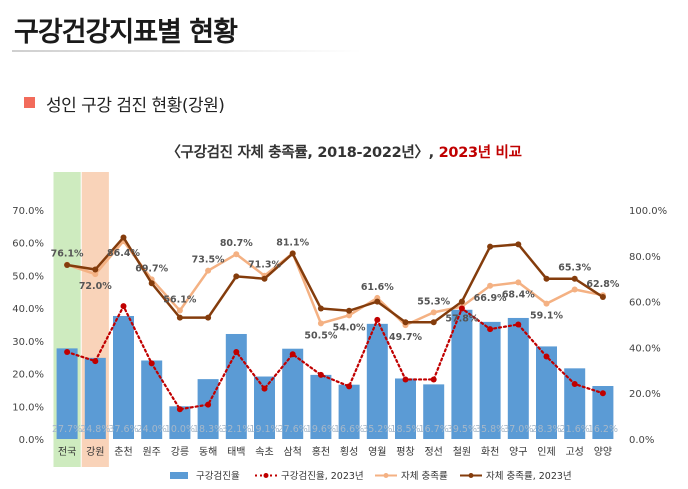  What do you see at coordinates (28, 276) in the screenshot?
I see `y-left-tick-label: 50.0%` at bounding box center [28, 276].